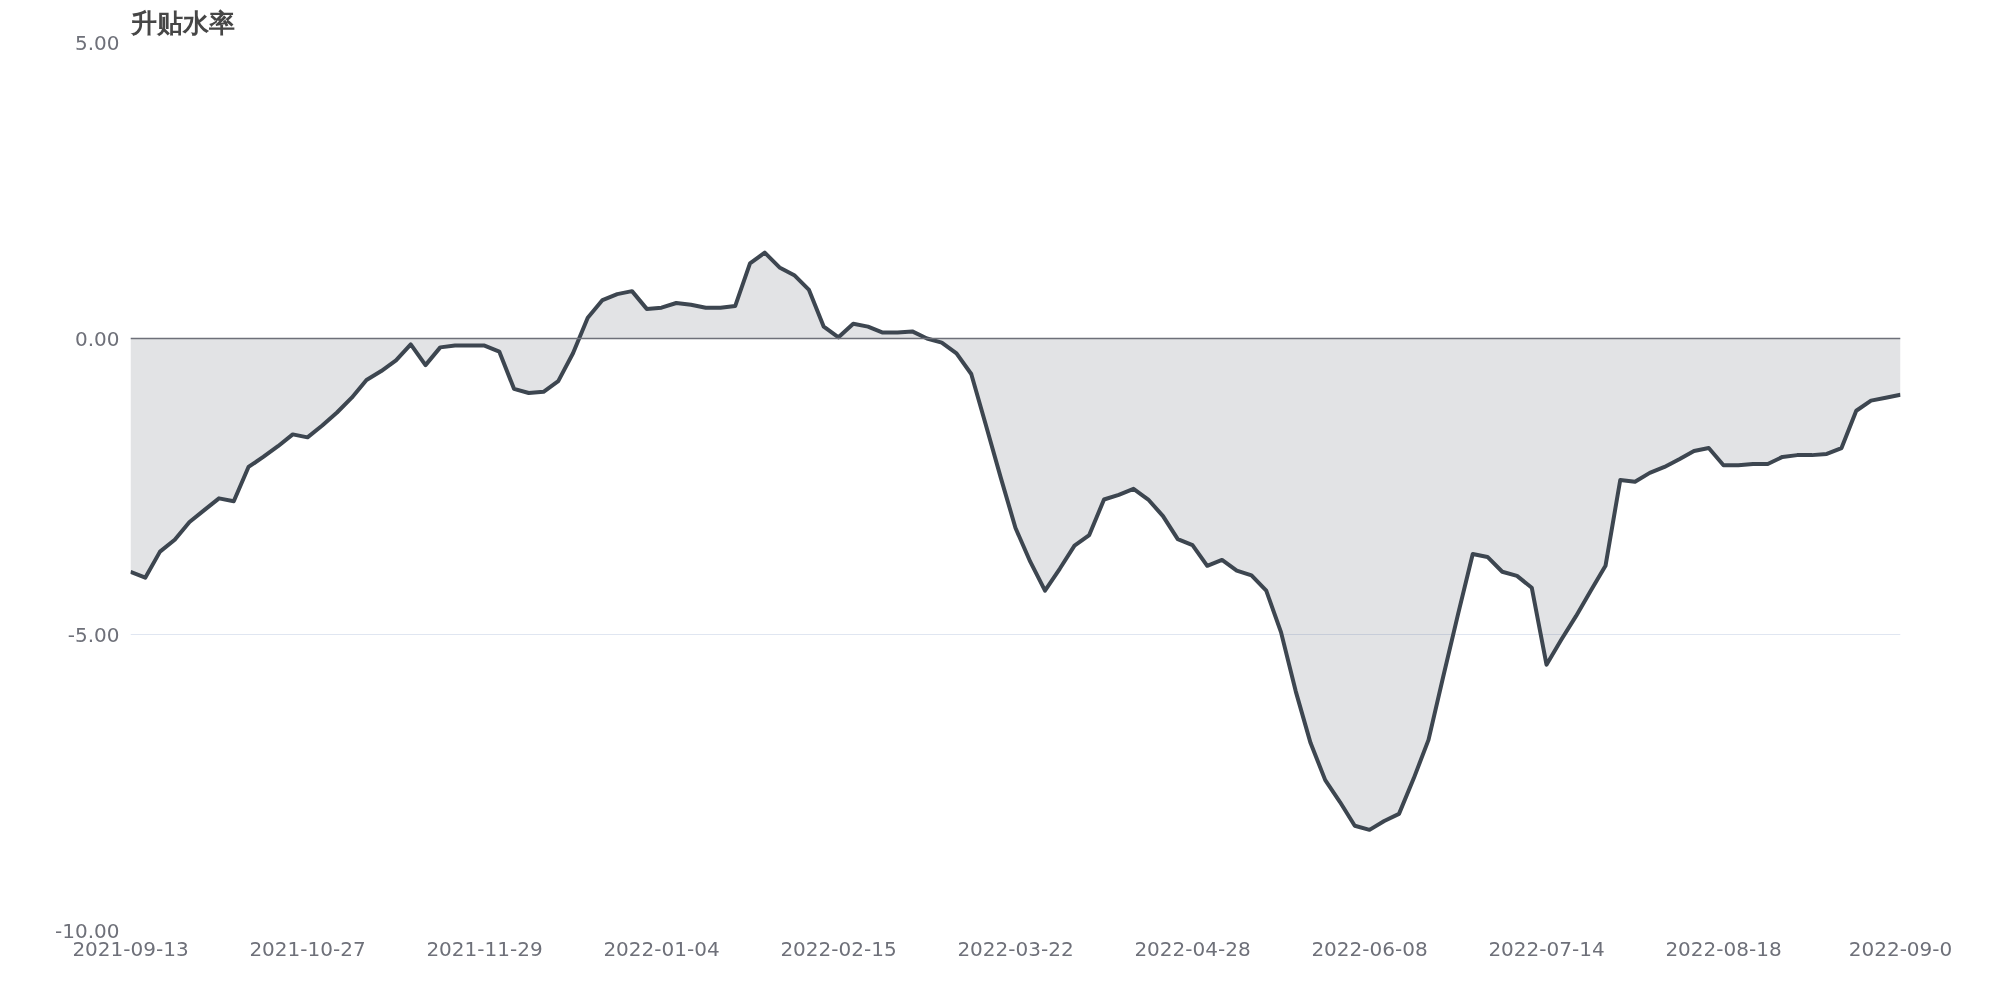  Describe the element at coordinates (1192, 948) in the screenshot. I see `x-tick-label: 2022-04-28` at that location.